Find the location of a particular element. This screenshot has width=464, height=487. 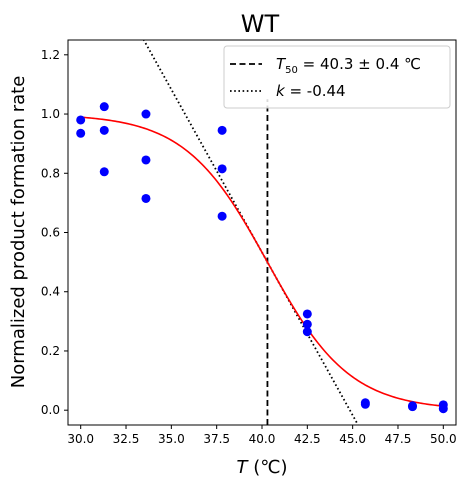

legend-label-t50: T50 = 40.3 ± 0.4 ℃ is located at coordinates (348, 65).